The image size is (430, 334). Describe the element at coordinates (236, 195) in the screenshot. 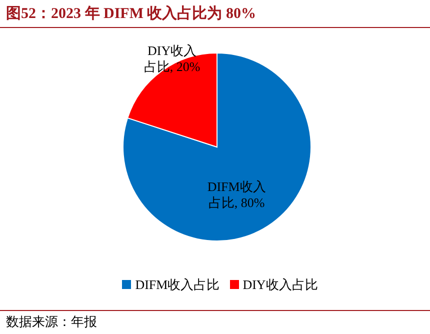

I see `data-label: DIFM收入占比, 80%` at that location.